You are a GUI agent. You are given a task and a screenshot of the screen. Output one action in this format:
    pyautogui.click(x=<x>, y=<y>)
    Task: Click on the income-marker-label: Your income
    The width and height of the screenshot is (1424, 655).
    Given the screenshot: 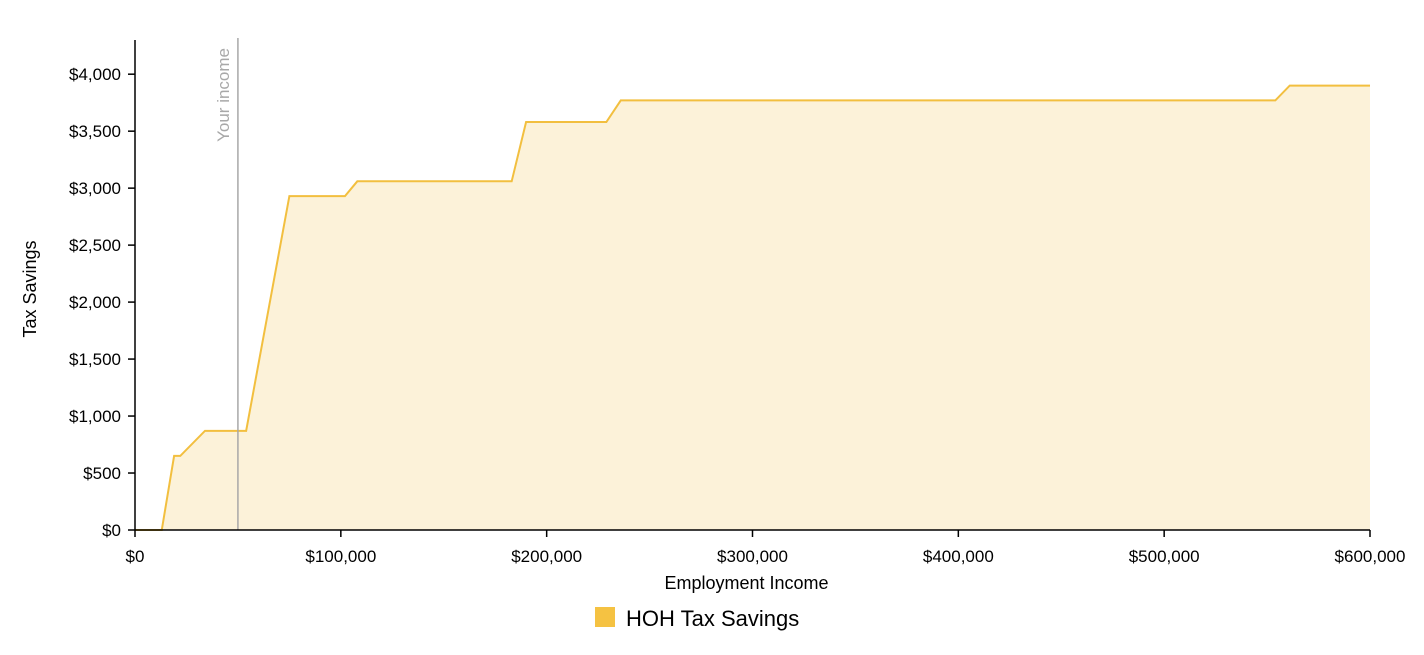 What is the action you would take?
    pyautogui.click(x=223, y=95)
    